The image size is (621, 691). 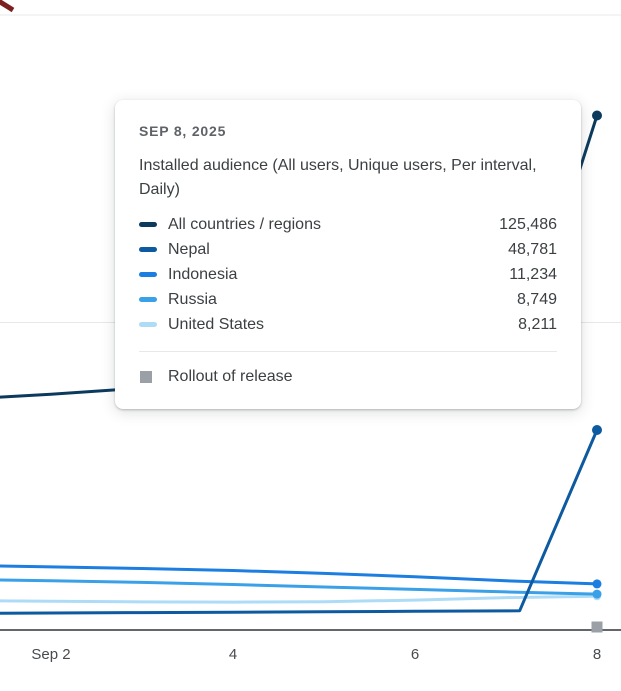 What do you see at coordinates (348, 274) in the screenshot?
I see `tooltip-series-row: Indonesia 11,234` at bounding box center [348, 274].